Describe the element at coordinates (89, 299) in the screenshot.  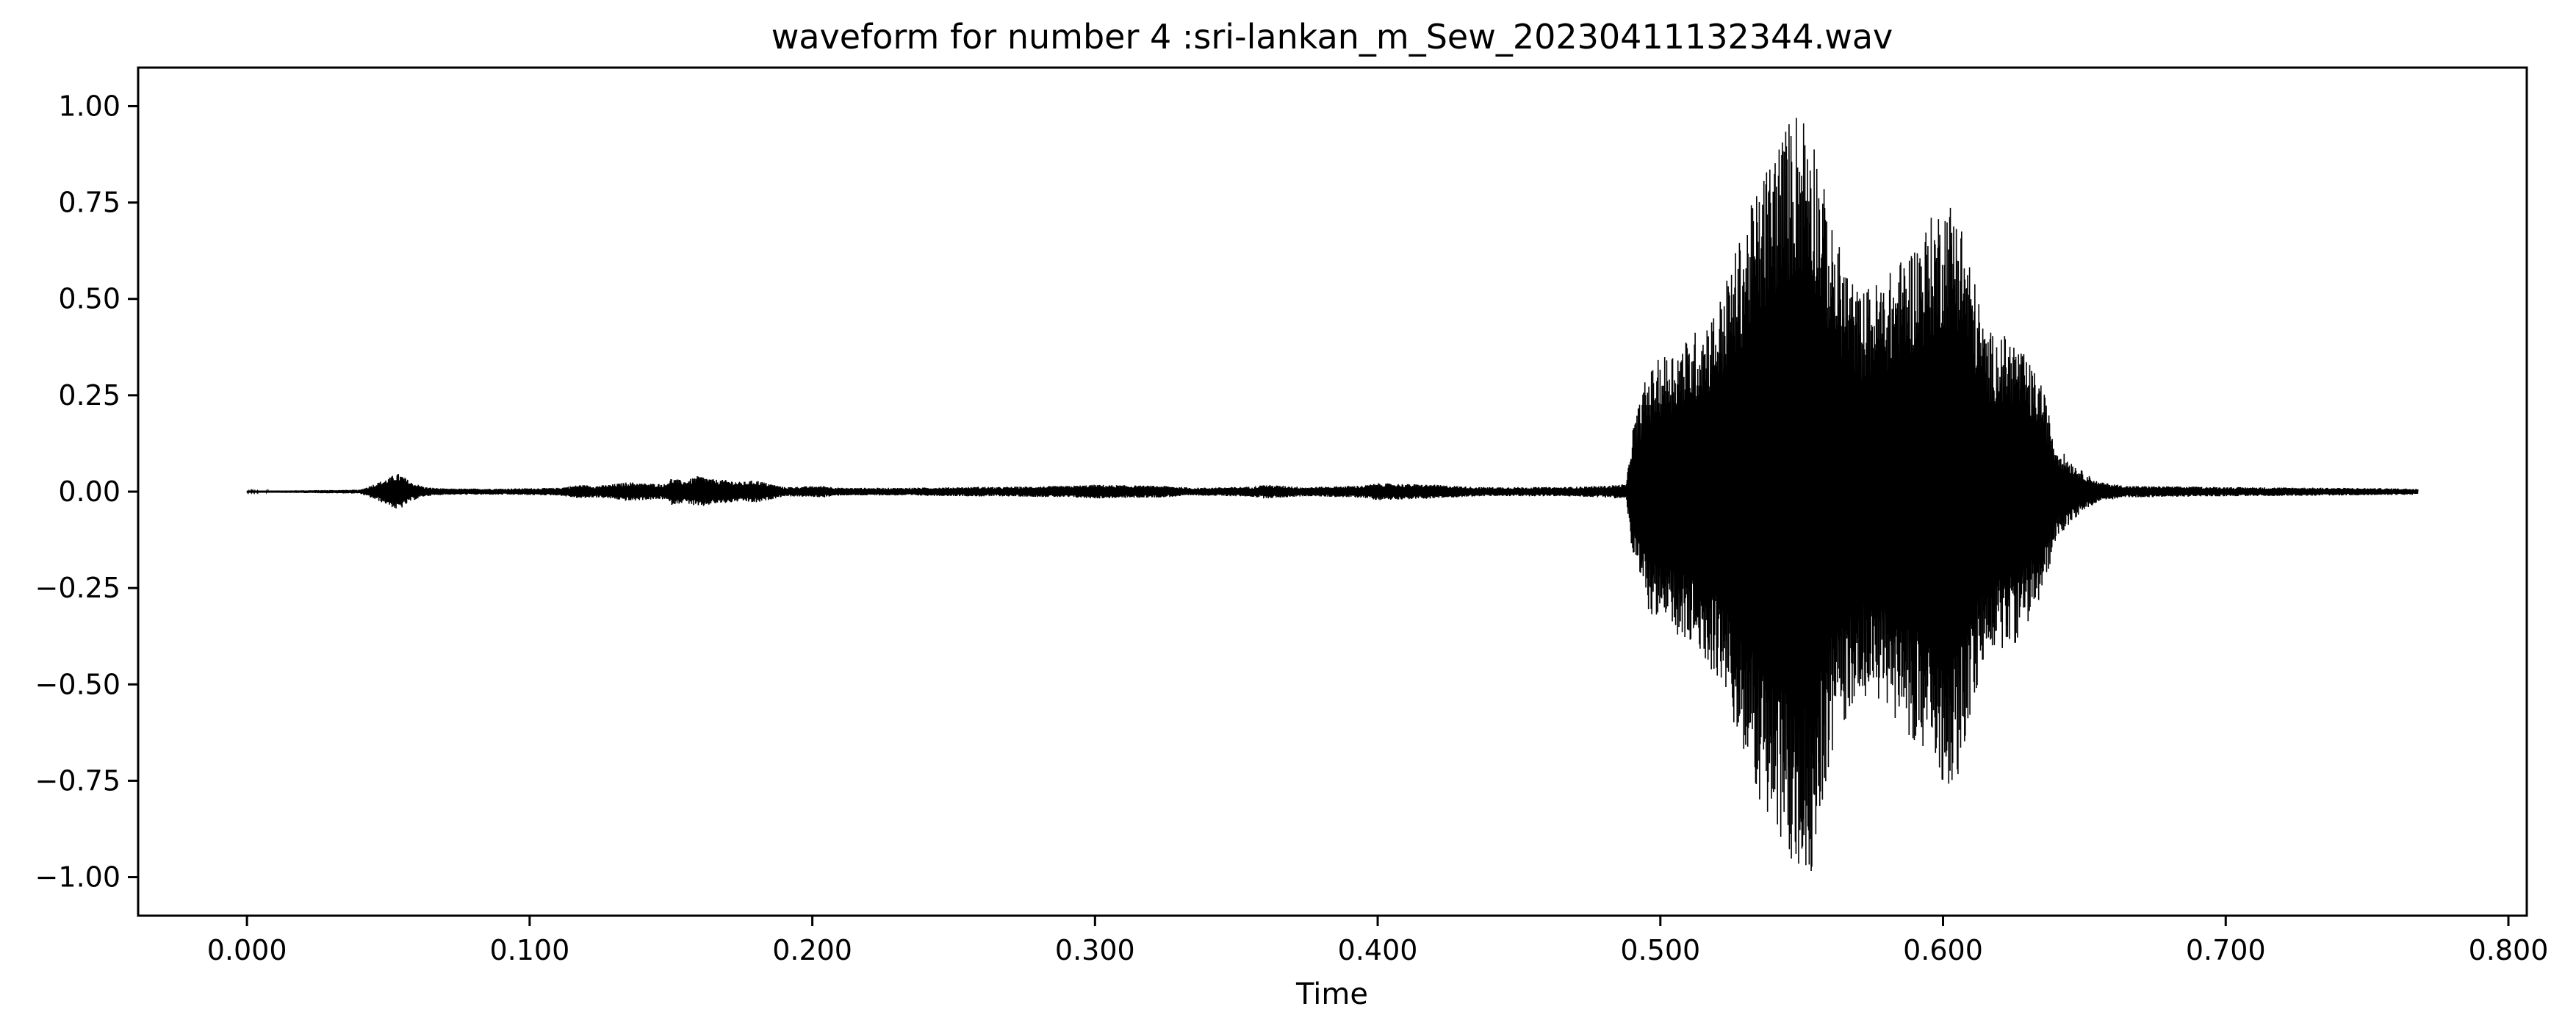
I see `y-tick-label: 0.50` at that location.